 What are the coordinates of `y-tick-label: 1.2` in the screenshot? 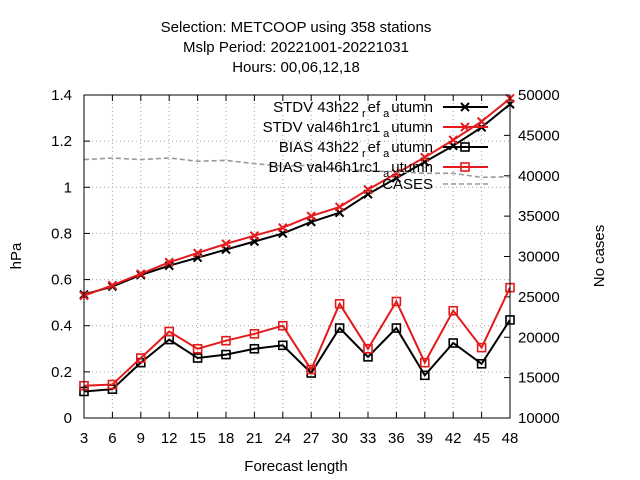 It's located at (61, 141).